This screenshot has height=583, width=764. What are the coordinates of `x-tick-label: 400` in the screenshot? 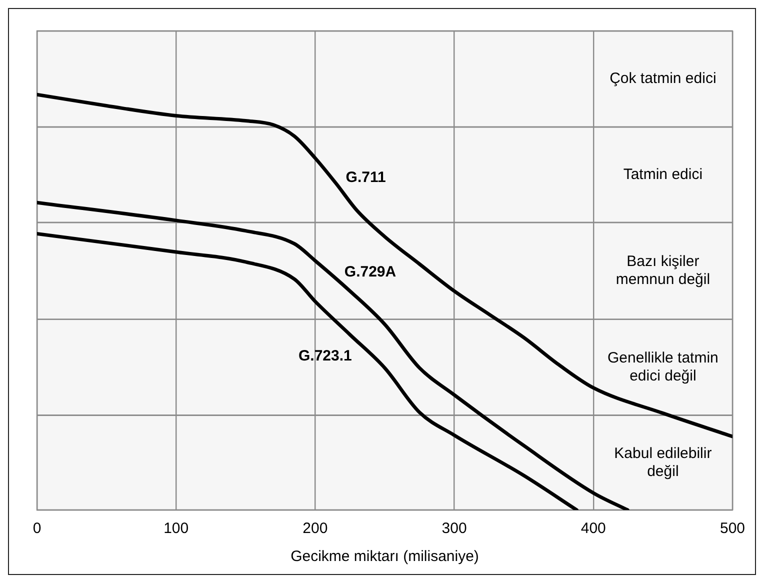 It's located at (593, 529).